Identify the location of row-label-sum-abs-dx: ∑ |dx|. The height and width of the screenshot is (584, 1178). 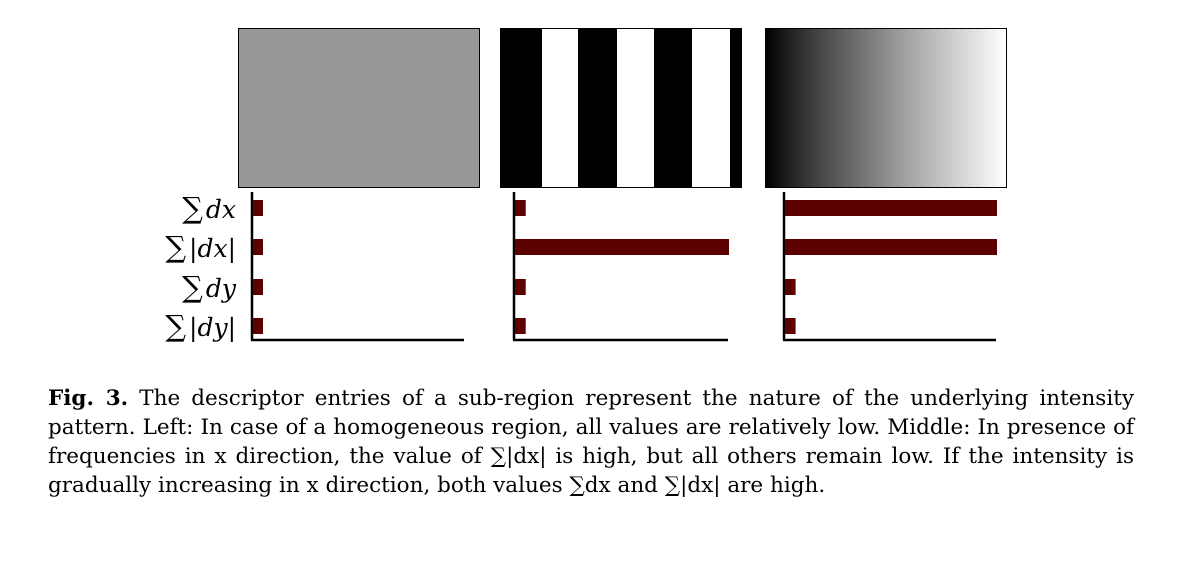
(200, 247).